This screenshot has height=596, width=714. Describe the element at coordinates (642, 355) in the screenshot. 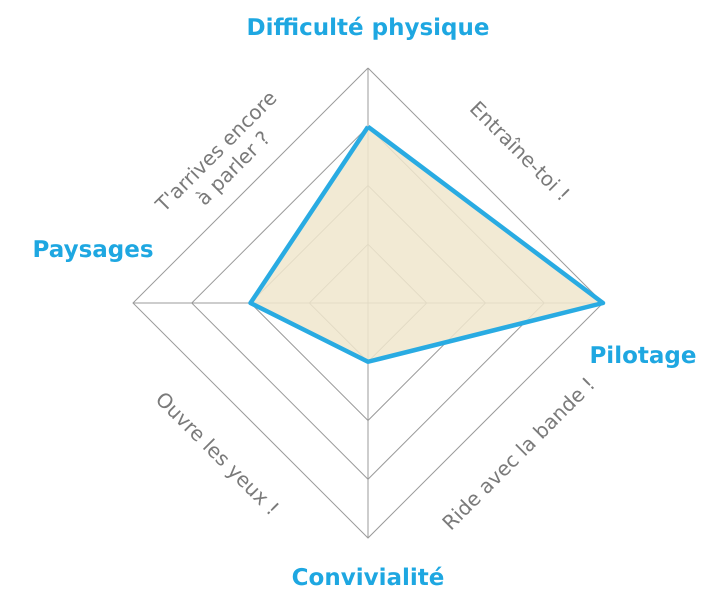

I see `spoke-label: Pilotage` at that location.